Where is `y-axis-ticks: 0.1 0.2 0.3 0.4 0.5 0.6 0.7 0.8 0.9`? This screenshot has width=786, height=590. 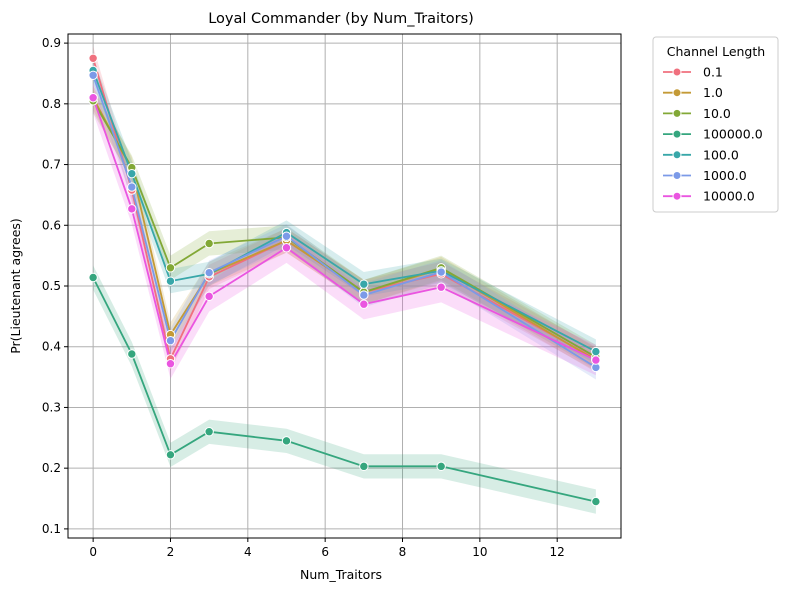 y-axis-ticks: 0.1 0.2 0.3 0.4 0.5 0.6 0.7 0.8 0.9 is located at coordinates (55, 286).